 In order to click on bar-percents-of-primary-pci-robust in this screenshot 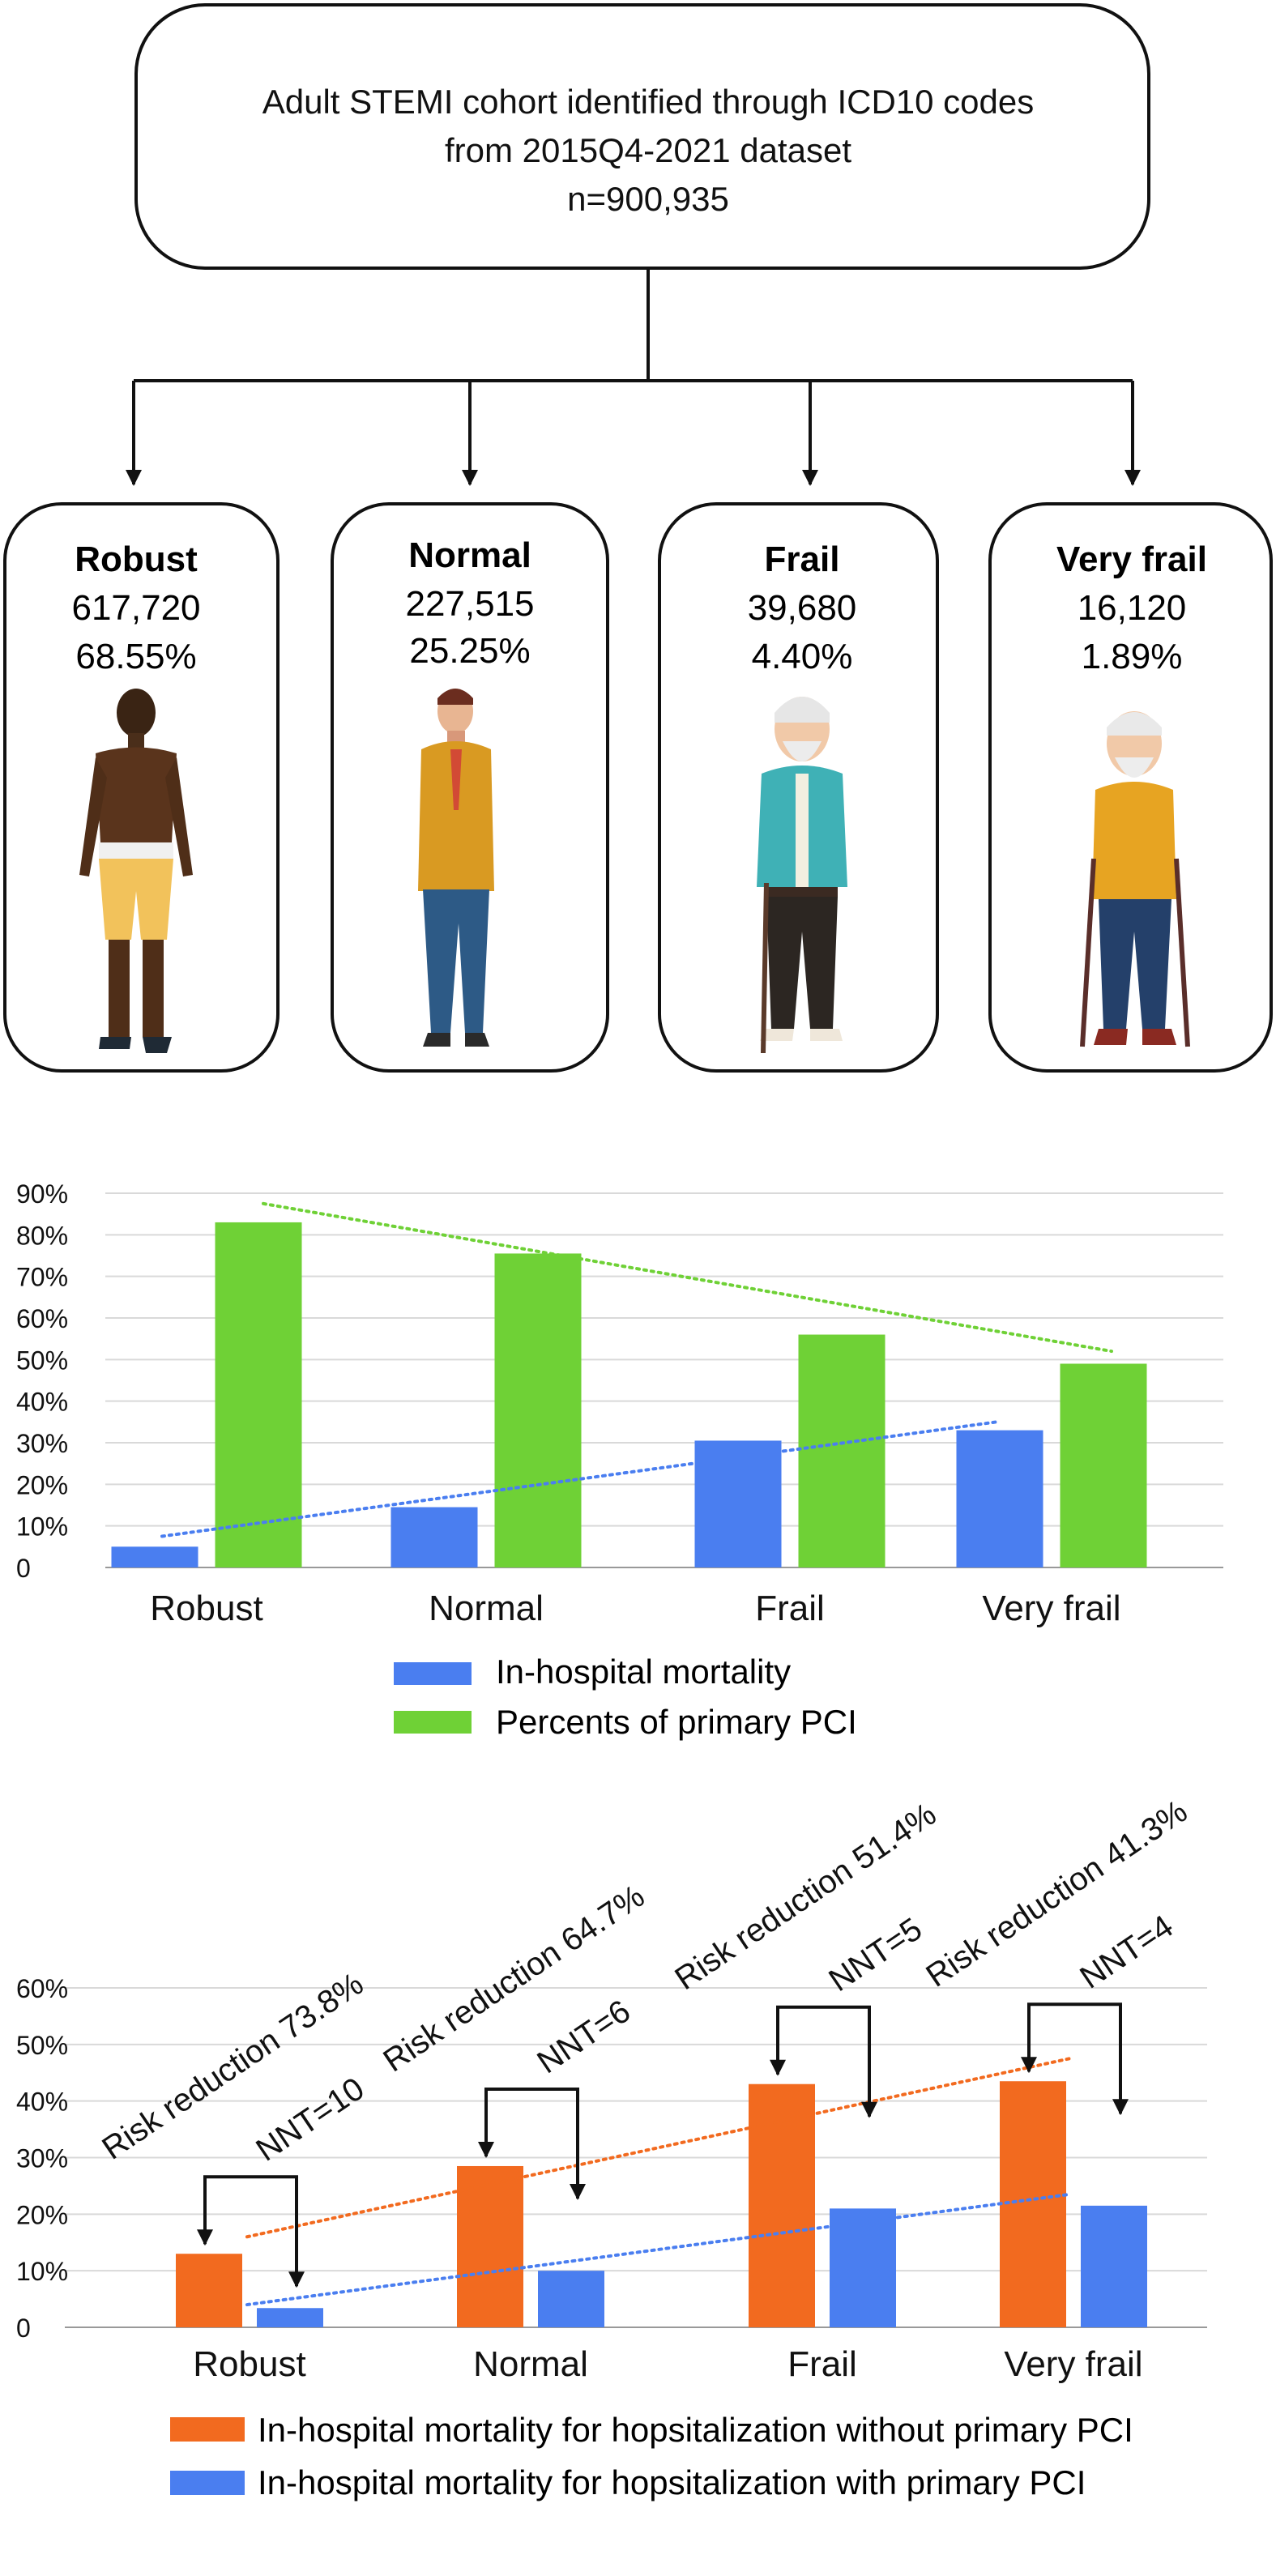, I will do `click(258, 1394)`.